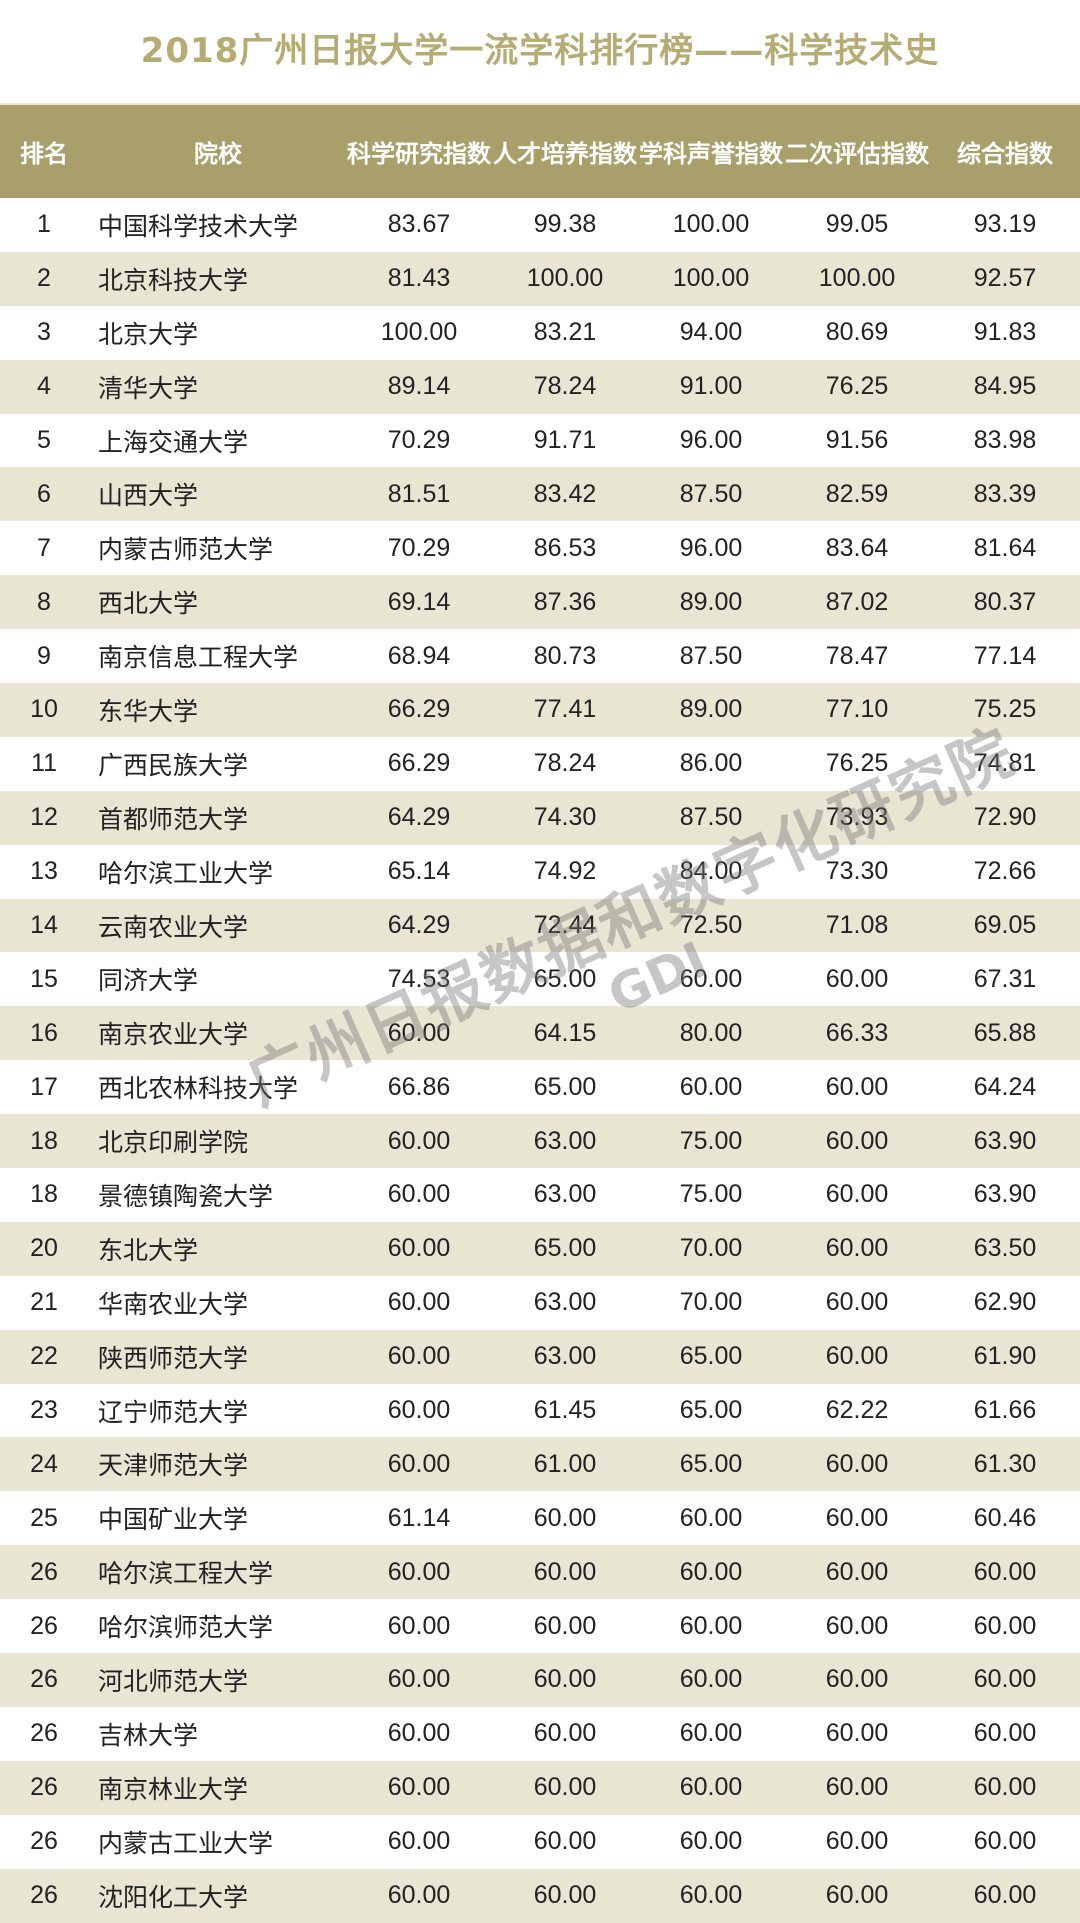 This screenshot has height=1923, width=1080. What do you see at coordinates (173, 1035) in the screenshot?
I see `school-cell: 南京农业大学` at bounding box center [173, 1035].